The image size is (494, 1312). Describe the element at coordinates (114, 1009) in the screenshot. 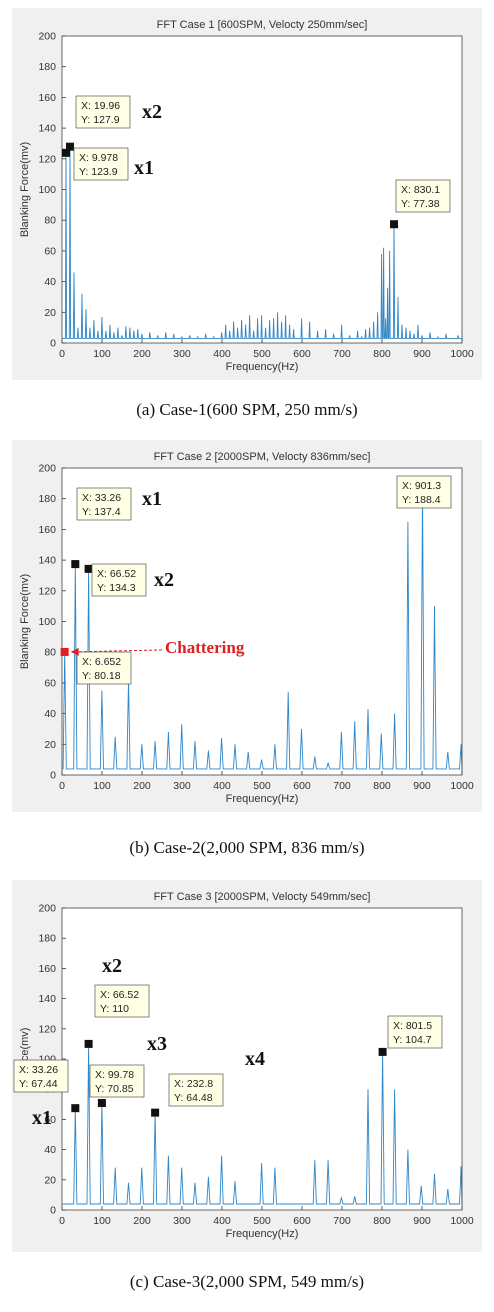

I see `datatip-text: Y: 110` at that location.